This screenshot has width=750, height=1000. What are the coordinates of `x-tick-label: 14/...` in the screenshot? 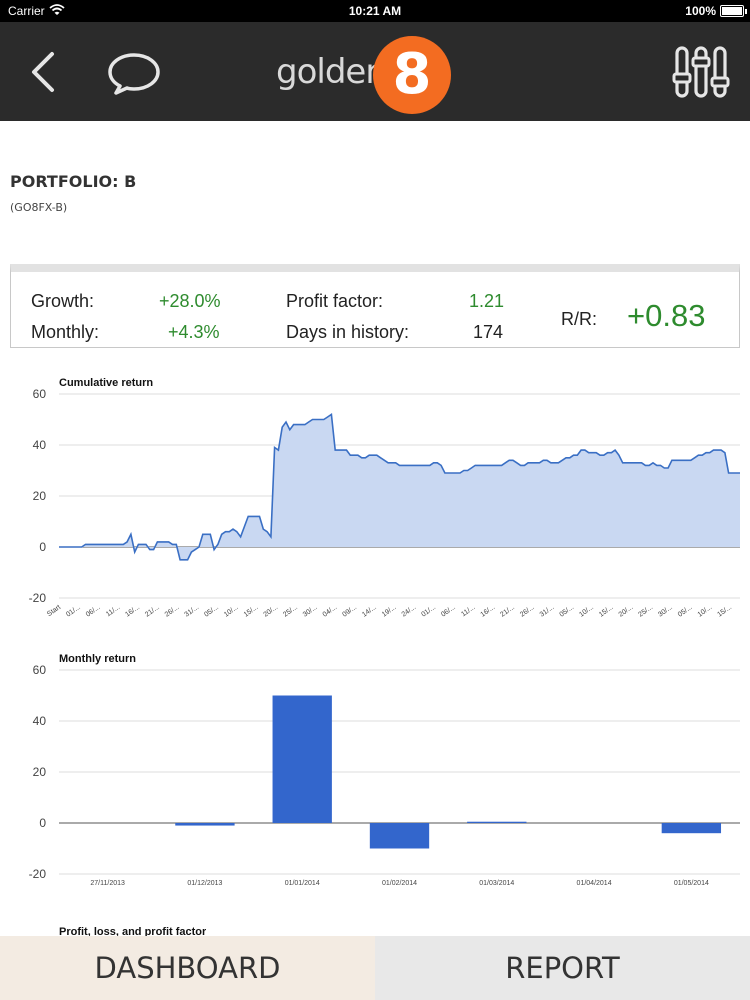 It's located at (369, 611).